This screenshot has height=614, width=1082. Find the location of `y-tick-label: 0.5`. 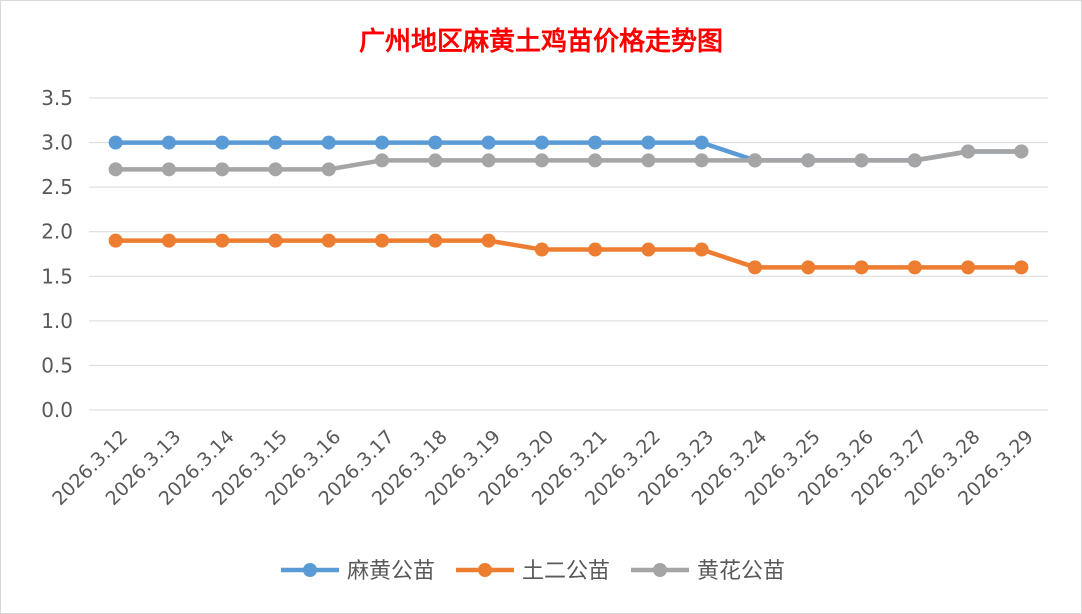

y-tick-label: 0.5 is located at coordinates (57, 365).